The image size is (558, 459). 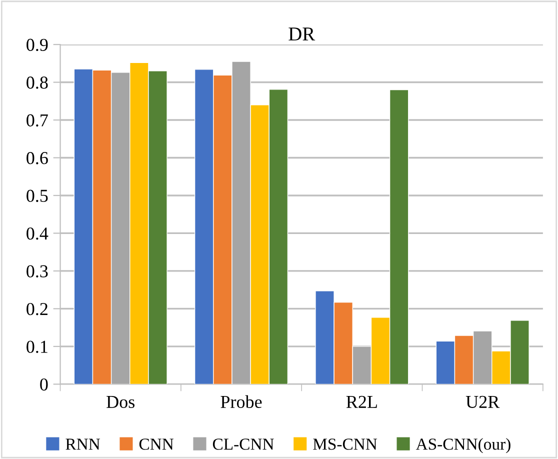 I want to click on y-tick-label: 0.3, so click(x=37, y=271).